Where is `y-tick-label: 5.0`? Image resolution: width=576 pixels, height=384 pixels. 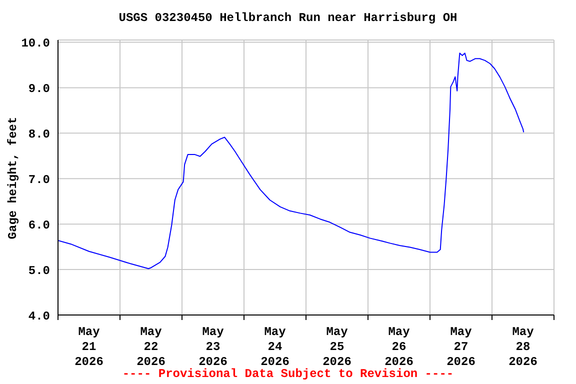
y-tick-label: 5.0 is located at coordinates (39, 271).